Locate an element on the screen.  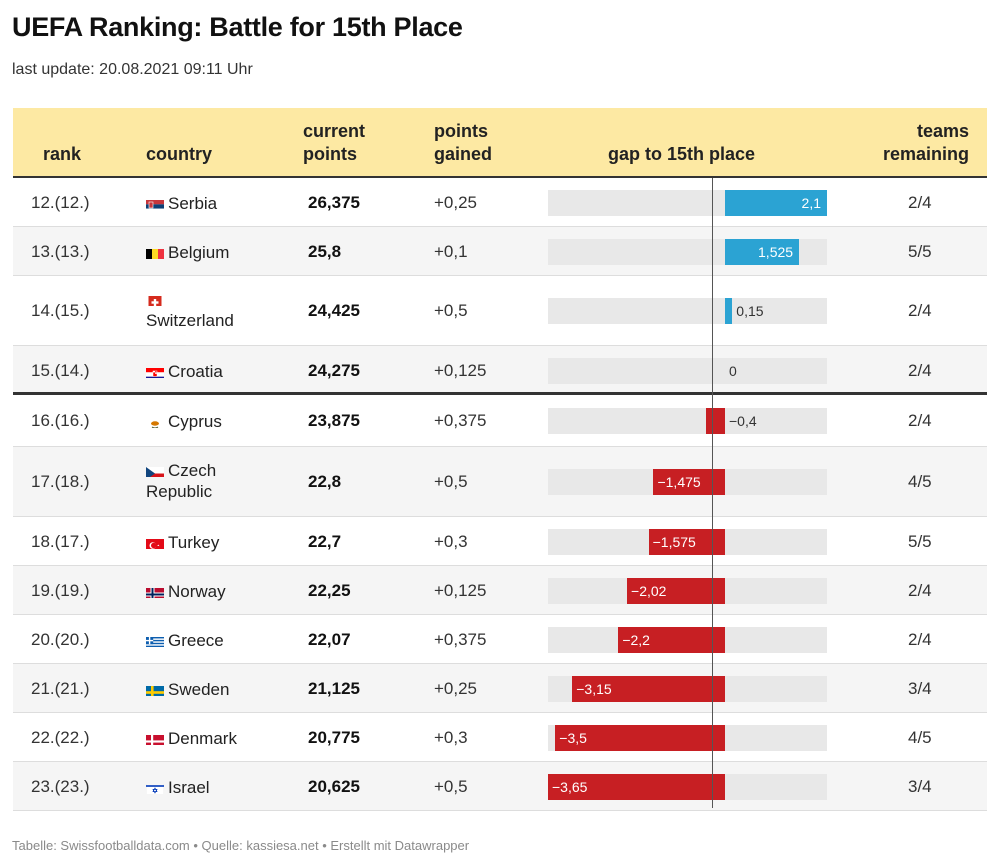
current-points-cell: 22,8 is located at coordinates (325, 481).